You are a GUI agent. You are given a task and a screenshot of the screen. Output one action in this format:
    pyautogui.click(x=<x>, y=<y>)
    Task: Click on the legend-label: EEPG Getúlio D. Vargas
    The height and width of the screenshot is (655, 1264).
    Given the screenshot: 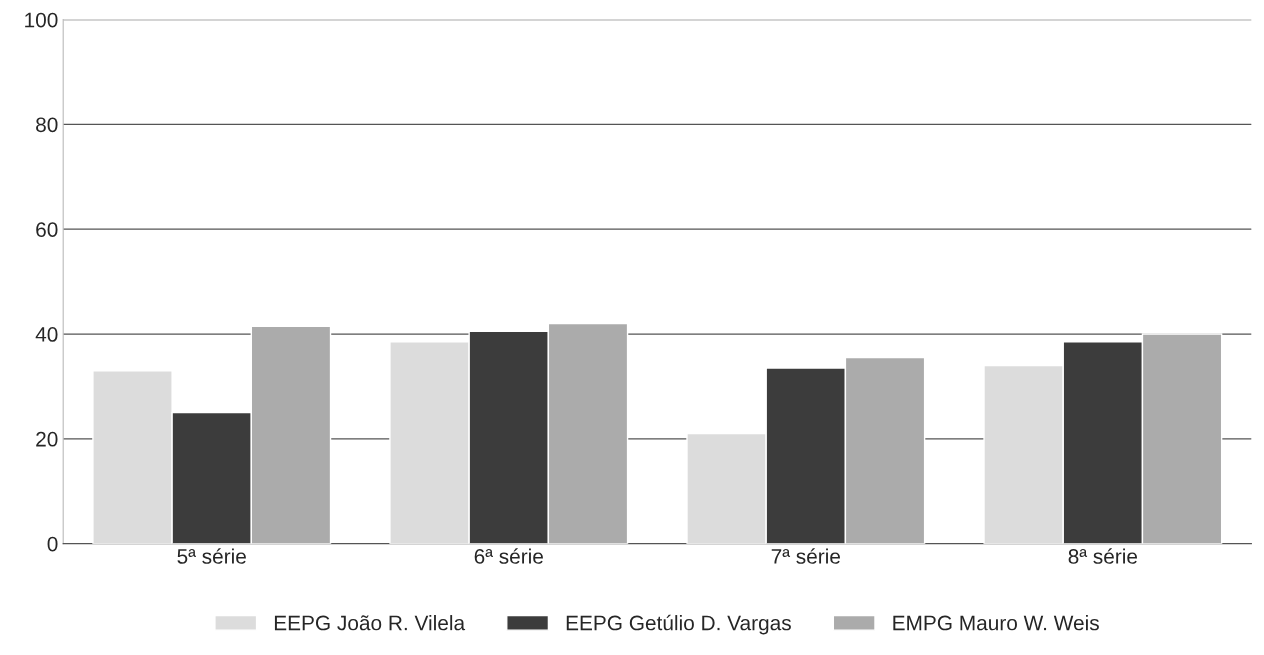 What is the action you would take?
    pyautogui.click(x=678, y=624)
    